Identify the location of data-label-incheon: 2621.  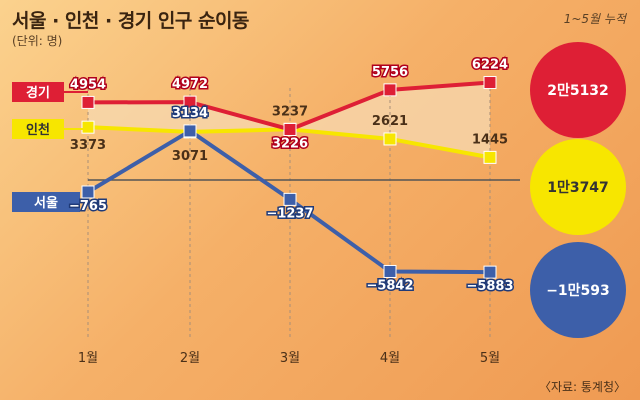
(390, 121).